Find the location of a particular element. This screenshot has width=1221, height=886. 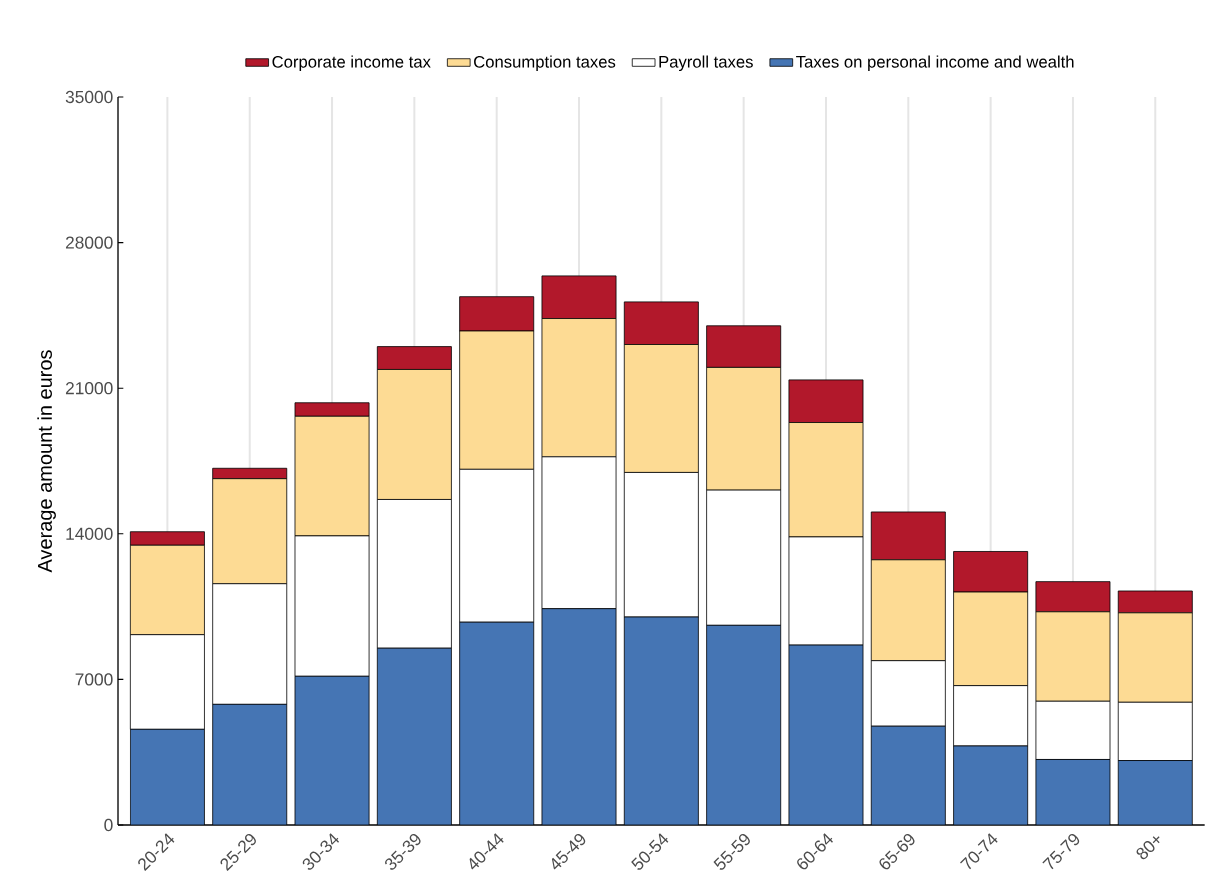

y-tick-label: 35000 is located at coordinates (89, 97).